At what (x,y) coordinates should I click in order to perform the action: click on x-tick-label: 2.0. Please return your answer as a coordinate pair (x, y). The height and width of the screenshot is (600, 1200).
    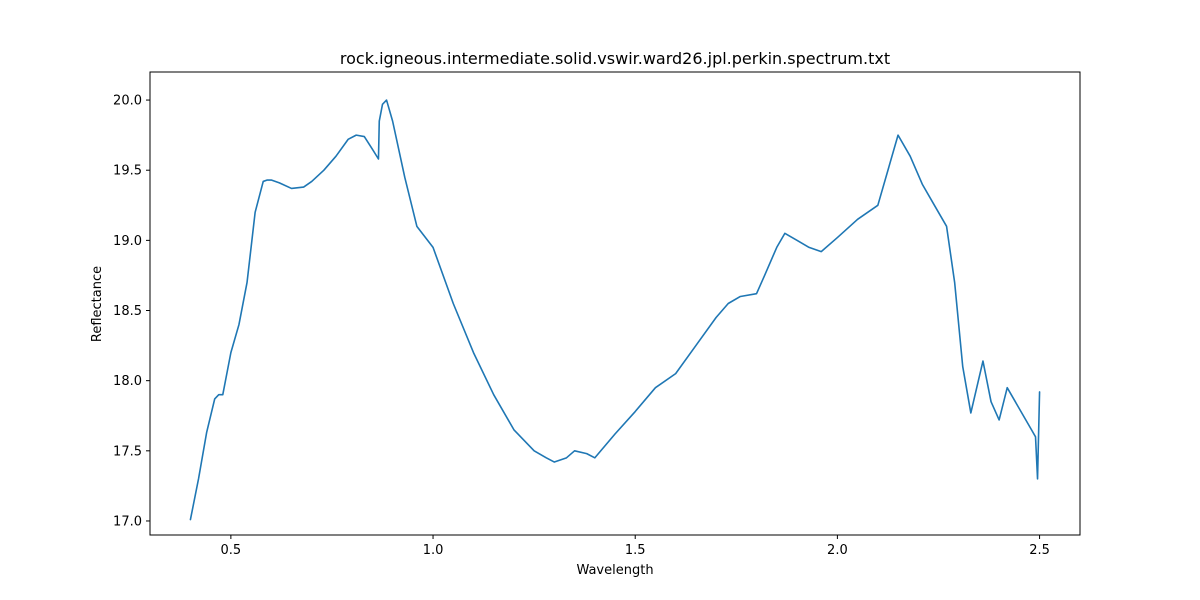
    Looking at the image, I should click on (837, 550).